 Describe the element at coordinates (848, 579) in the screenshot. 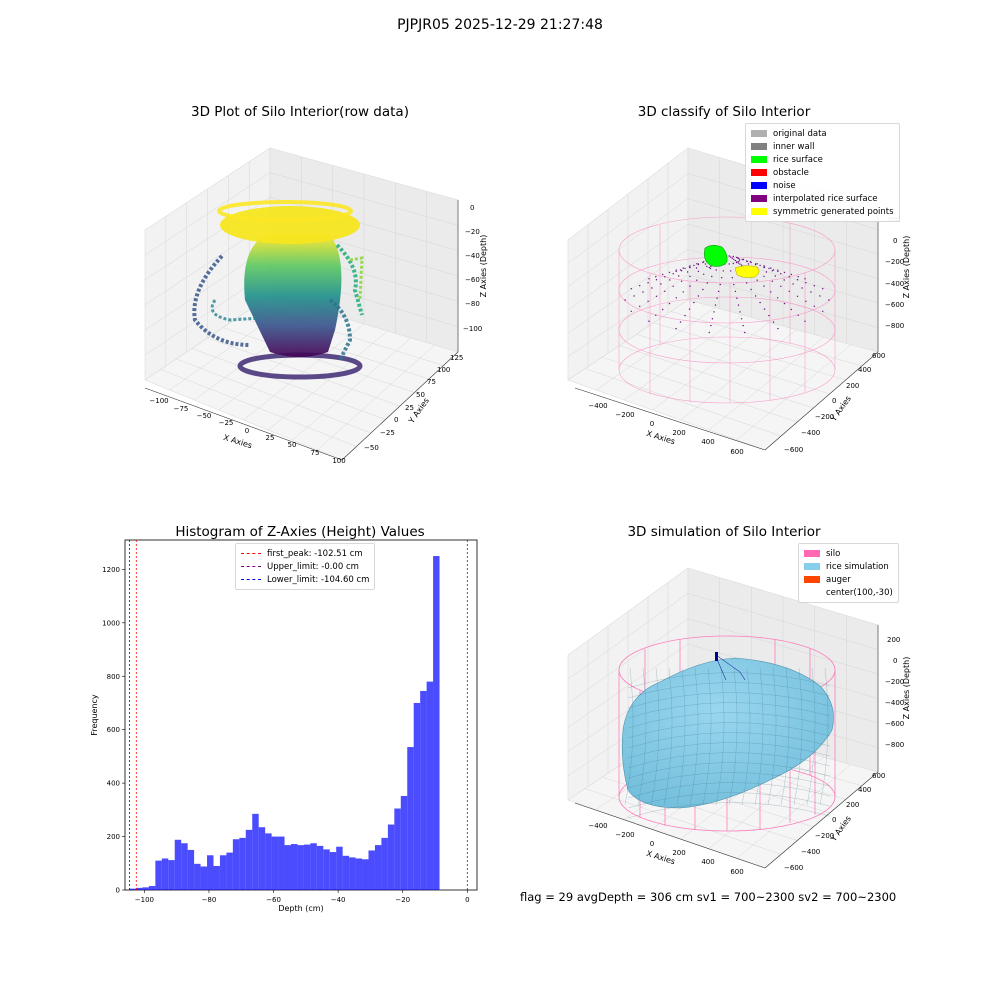

I see `legend-item-auger: auger` at that location.